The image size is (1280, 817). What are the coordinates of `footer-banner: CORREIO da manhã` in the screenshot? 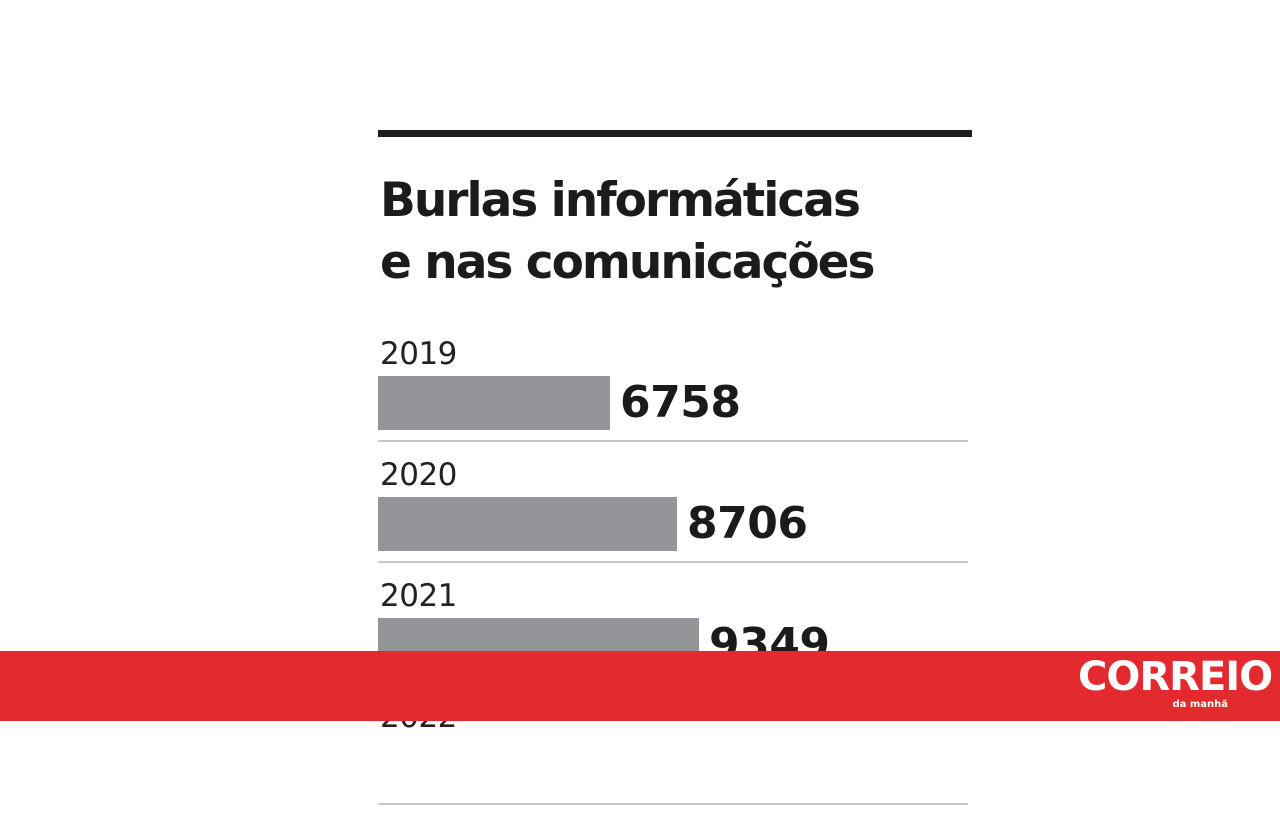 It's located at (640, 686).